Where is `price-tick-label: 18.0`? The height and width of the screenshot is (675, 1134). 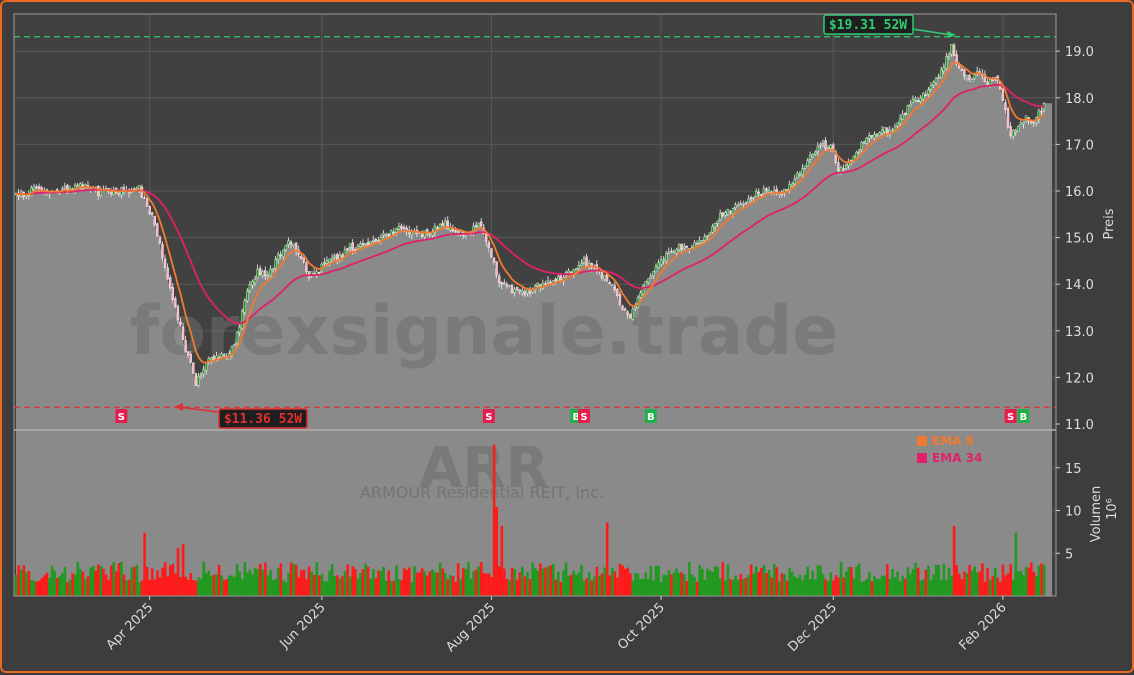 price-tick-label: 18.0 is located at coordinates (1079, 99).